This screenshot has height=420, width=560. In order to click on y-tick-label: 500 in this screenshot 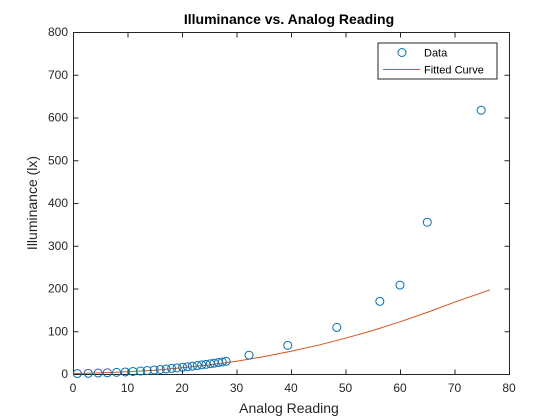, I will do `click(58, 160)`.